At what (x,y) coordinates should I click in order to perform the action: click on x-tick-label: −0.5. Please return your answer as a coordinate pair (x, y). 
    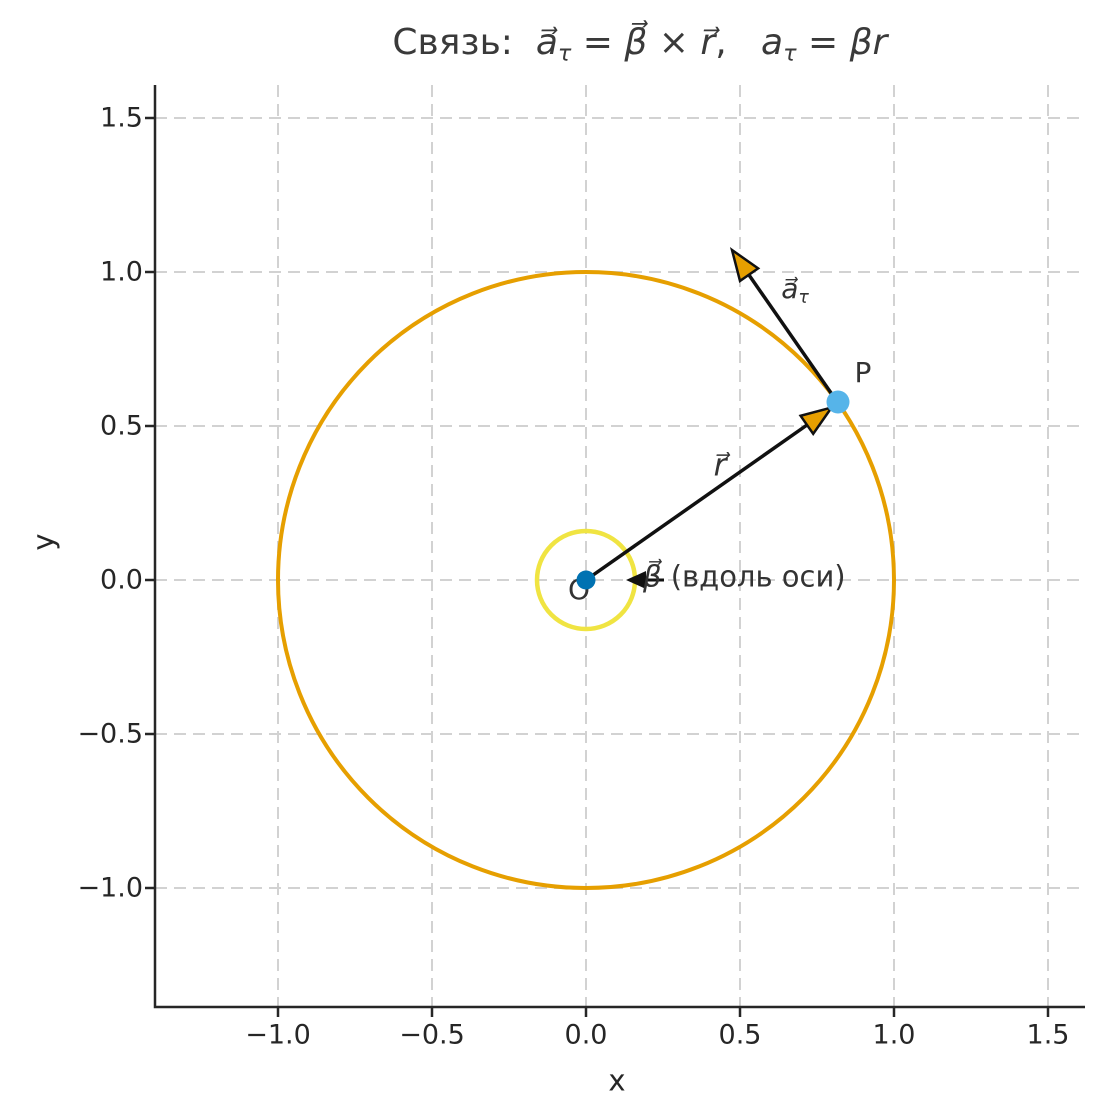
    Looking at the image, I should click on (432, 1035).